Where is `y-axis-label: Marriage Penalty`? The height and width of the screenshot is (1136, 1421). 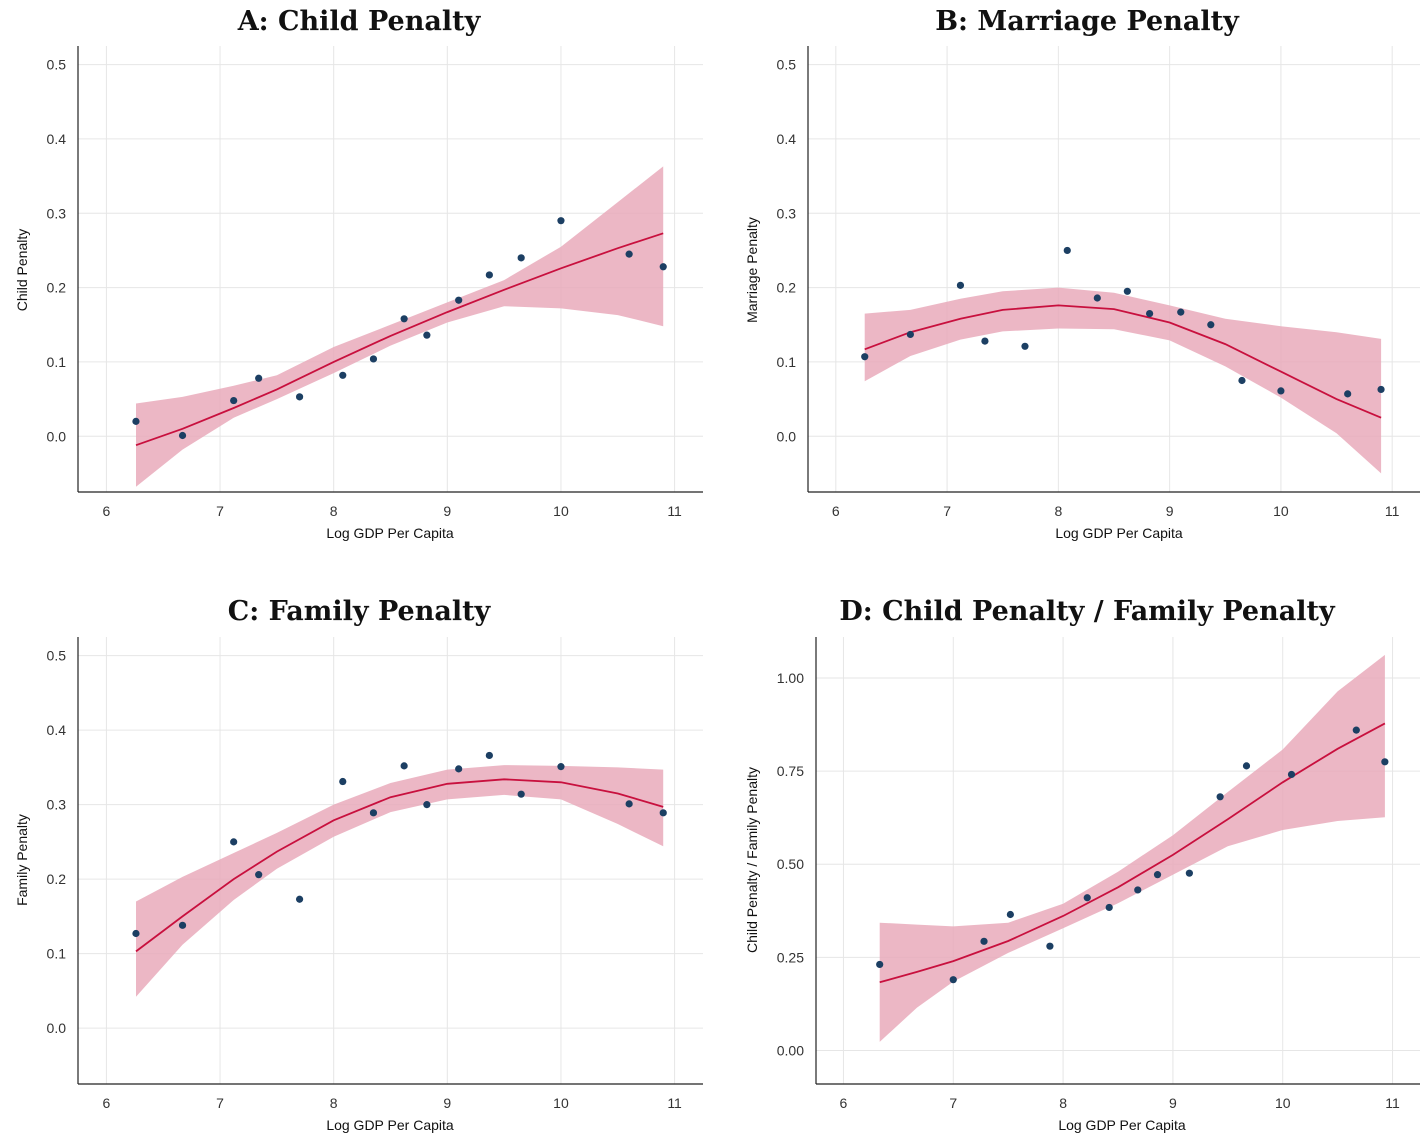 y-axis-label: Marriage Penalty is located at coordinates (752, 270).